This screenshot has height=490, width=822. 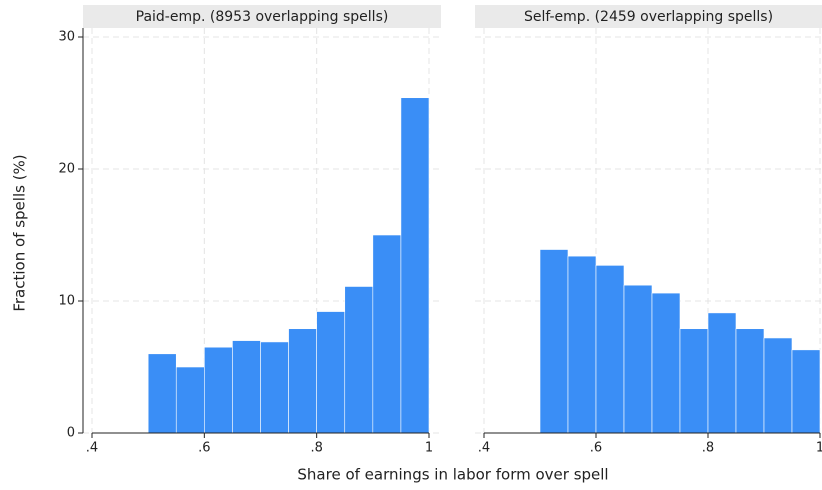 I want to click on y-tick-label: 0, so click(x=71, y=433).